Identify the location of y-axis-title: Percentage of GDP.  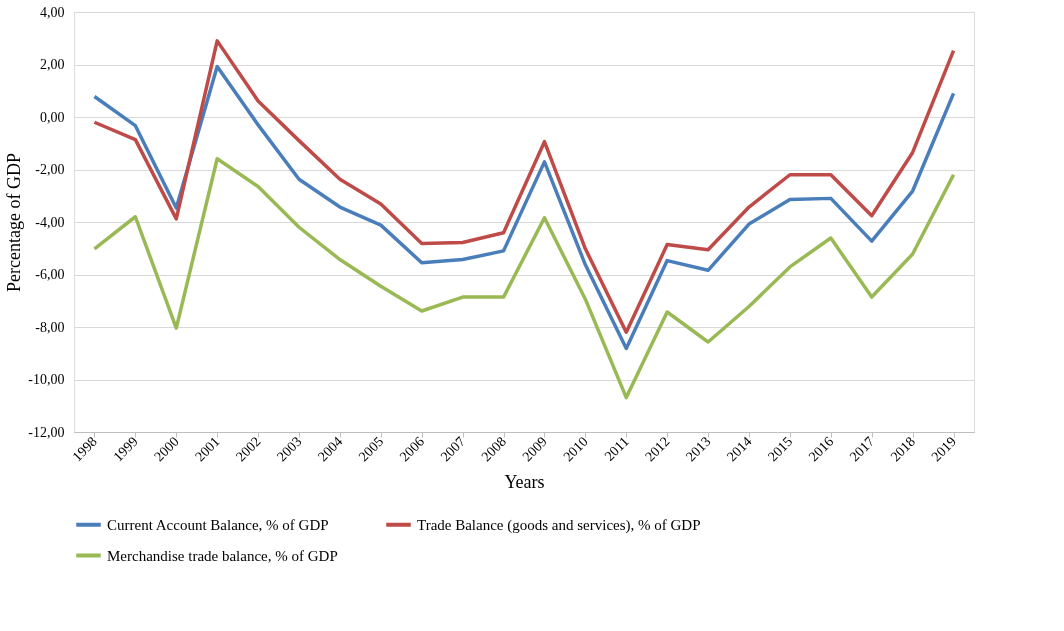
(14, 222).